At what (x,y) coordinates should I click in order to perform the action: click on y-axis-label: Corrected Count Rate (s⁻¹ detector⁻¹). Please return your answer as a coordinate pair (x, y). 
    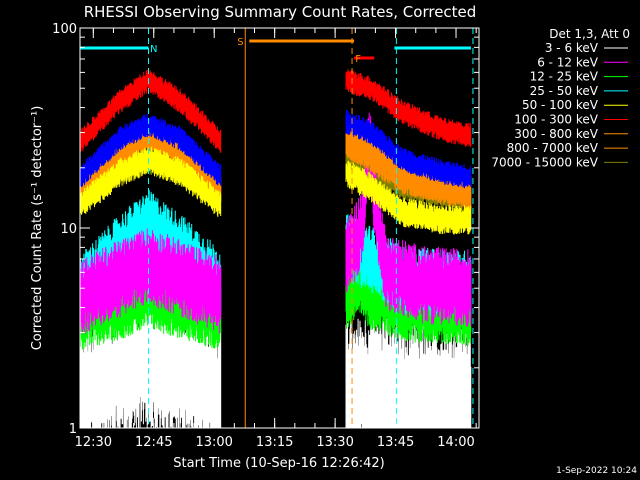
    Looking at the image, I should click on (37, 228).